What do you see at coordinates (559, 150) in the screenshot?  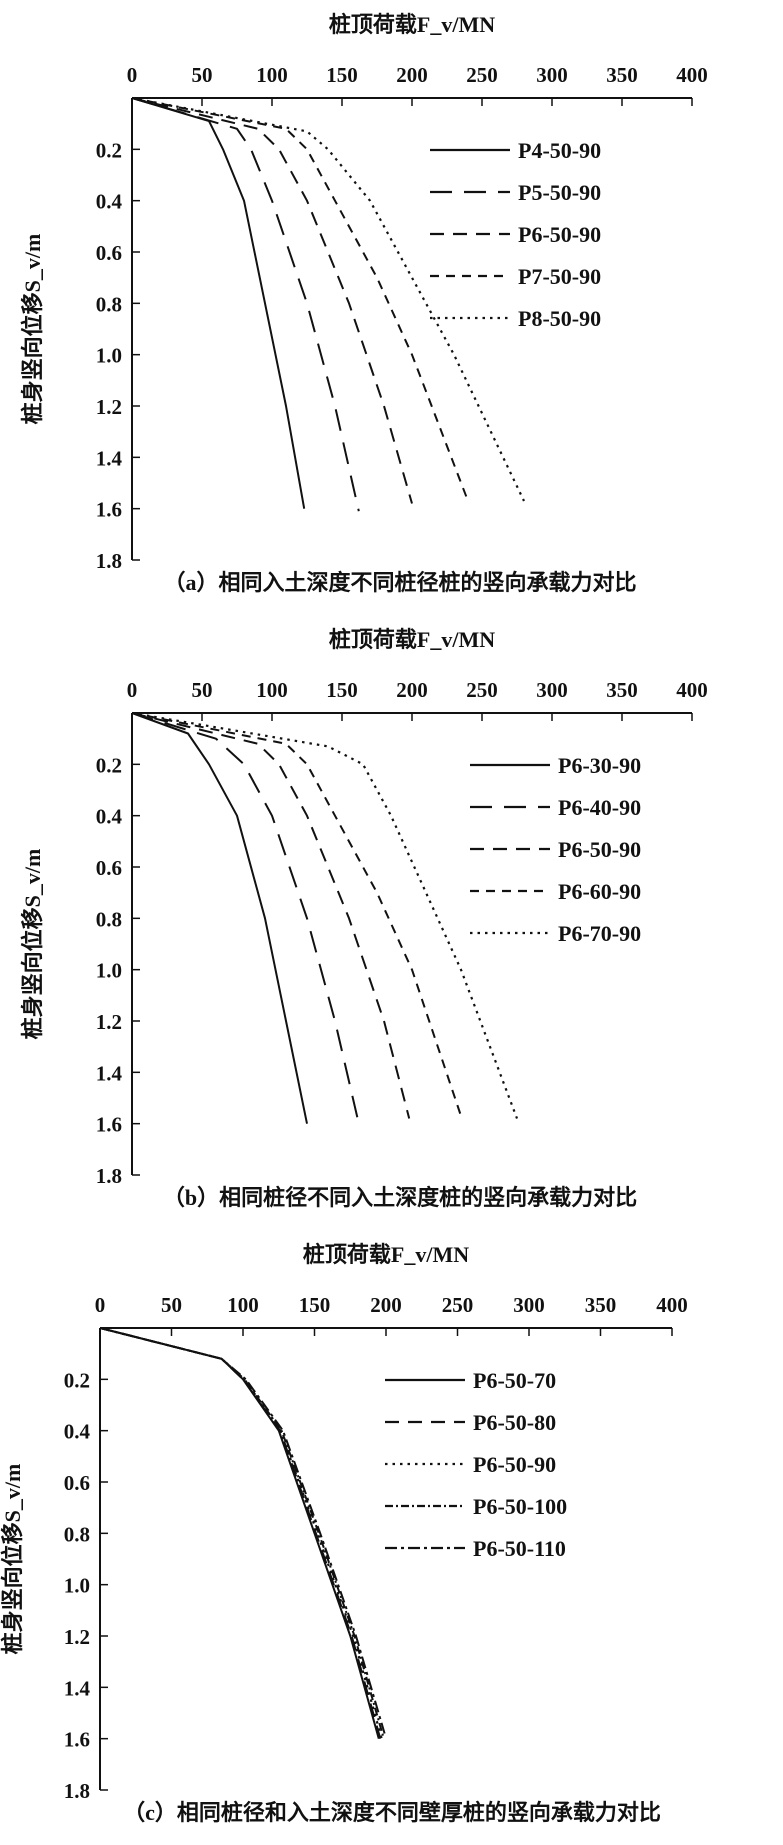 I see `legend-label: P4-50-90` at bounding box center [559, 150].